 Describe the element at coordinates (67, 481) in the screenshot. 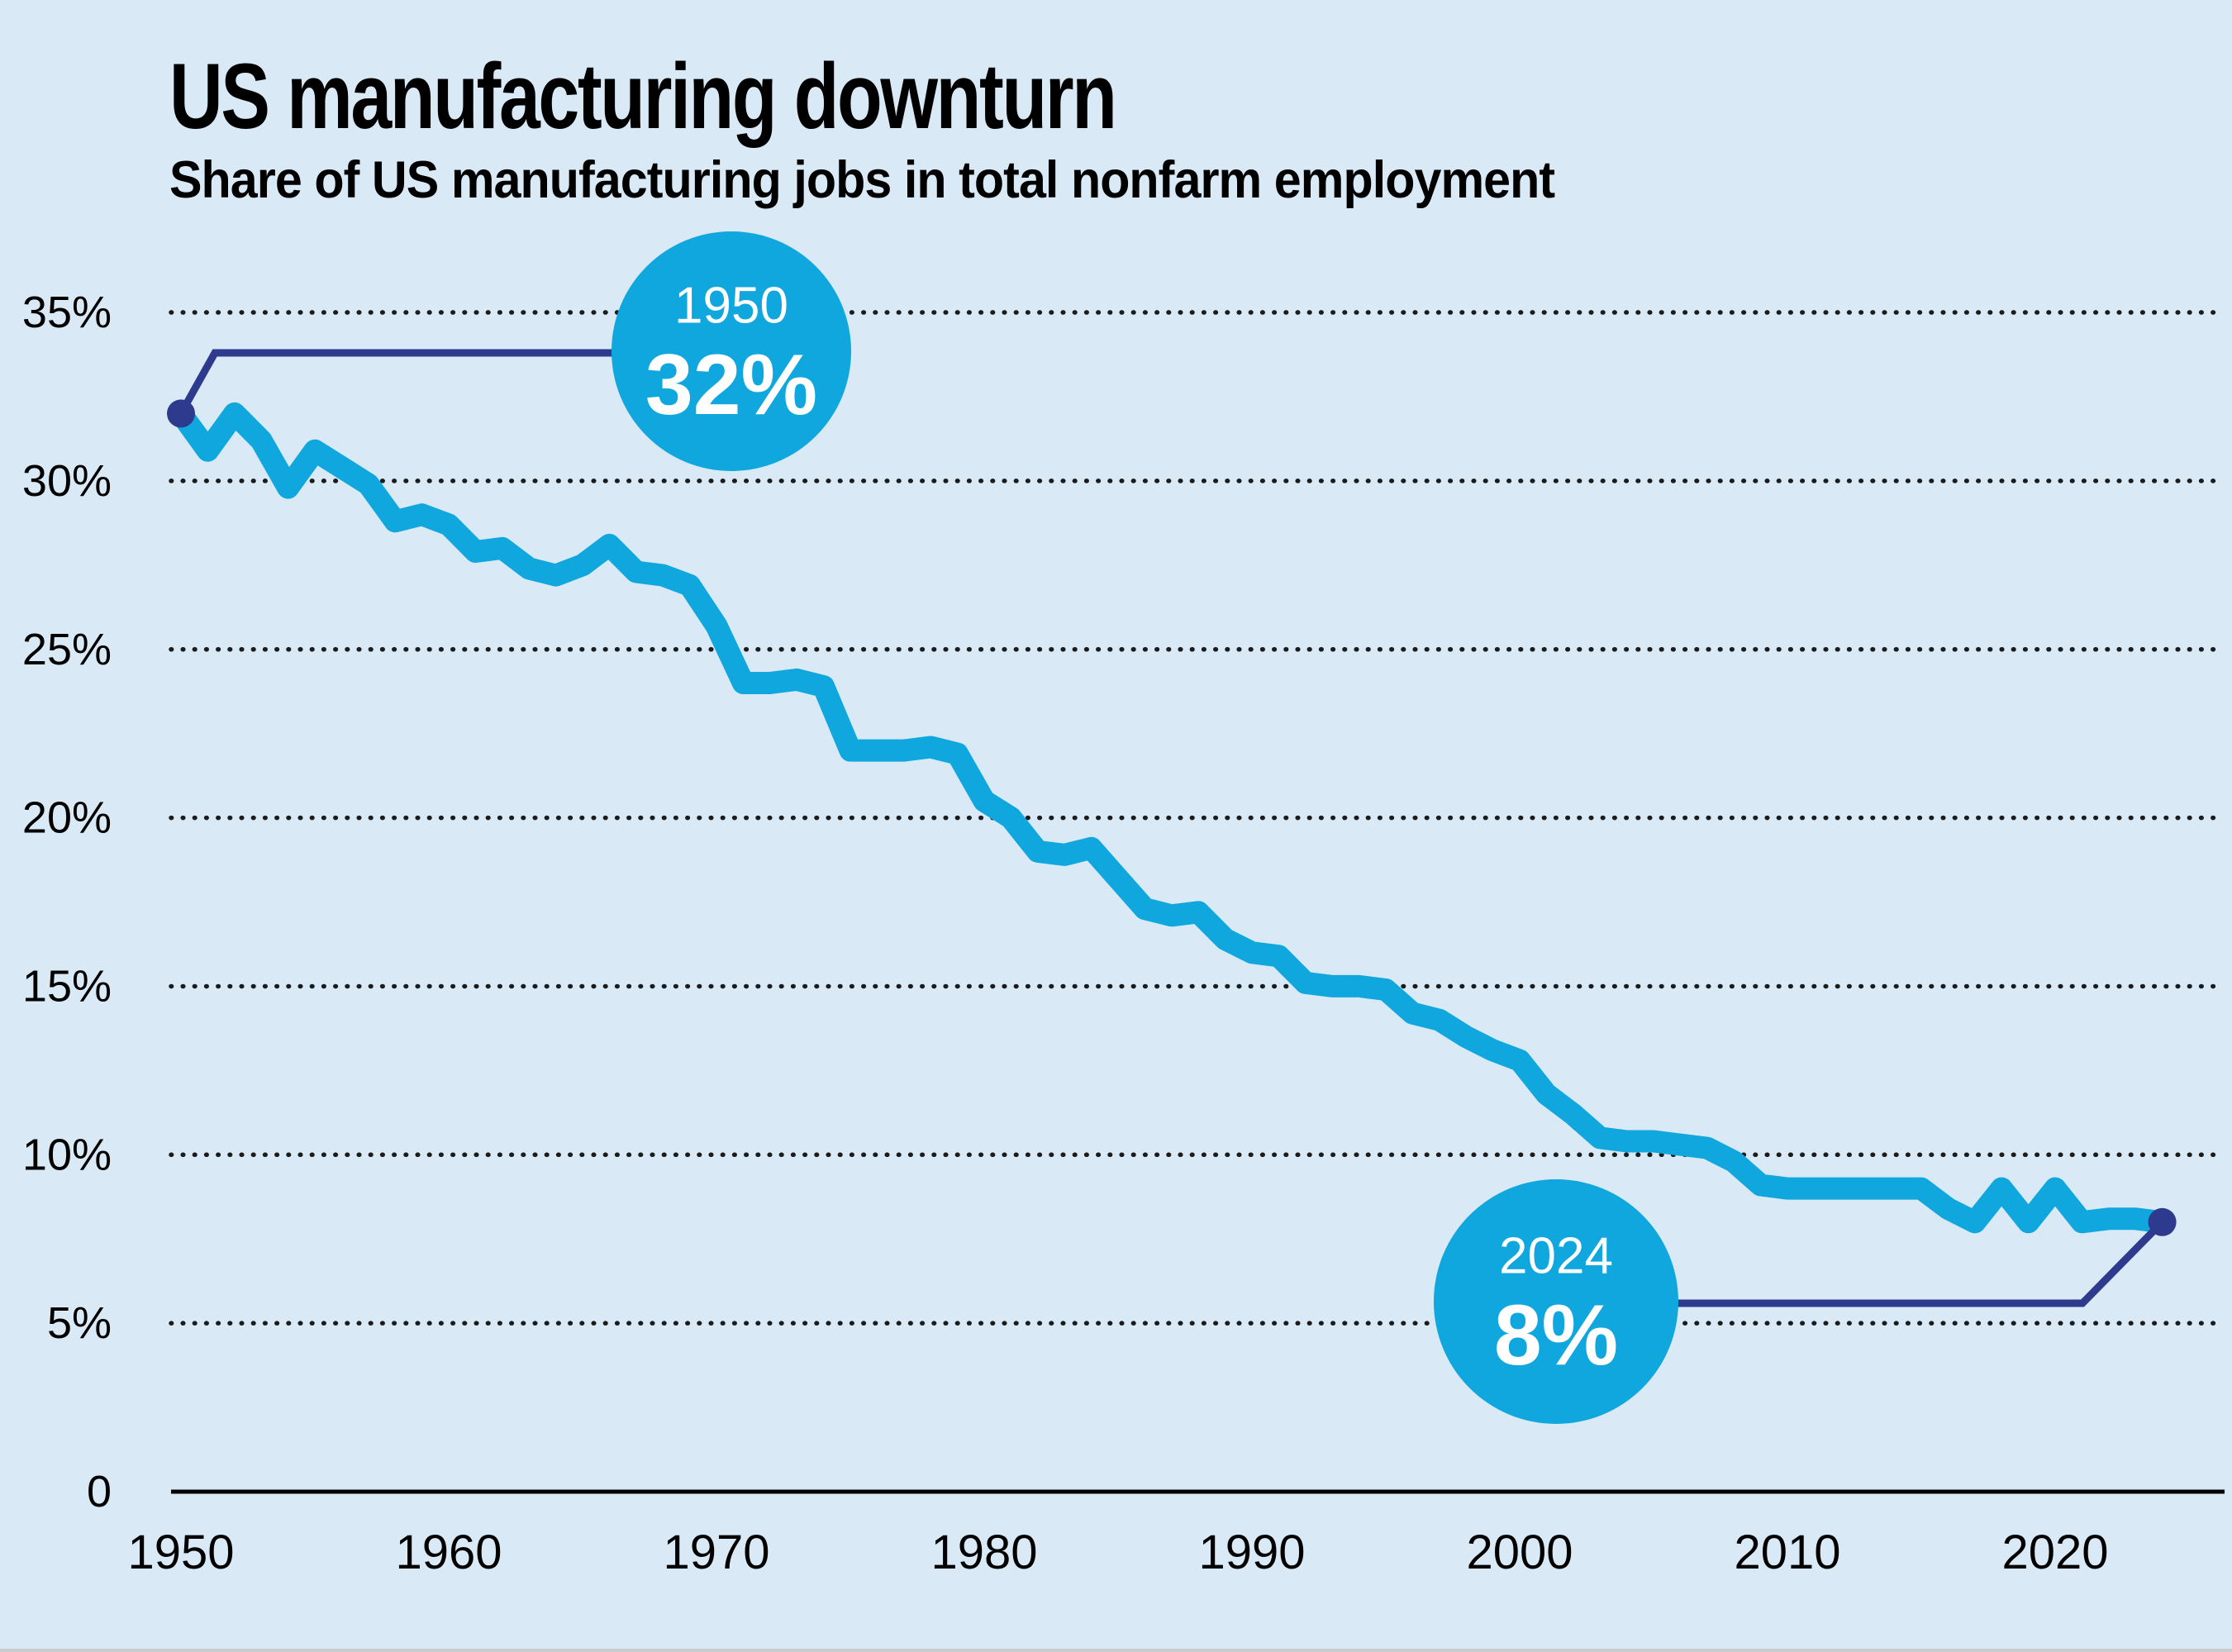

I see `y-tick-label: 30%` at that location.